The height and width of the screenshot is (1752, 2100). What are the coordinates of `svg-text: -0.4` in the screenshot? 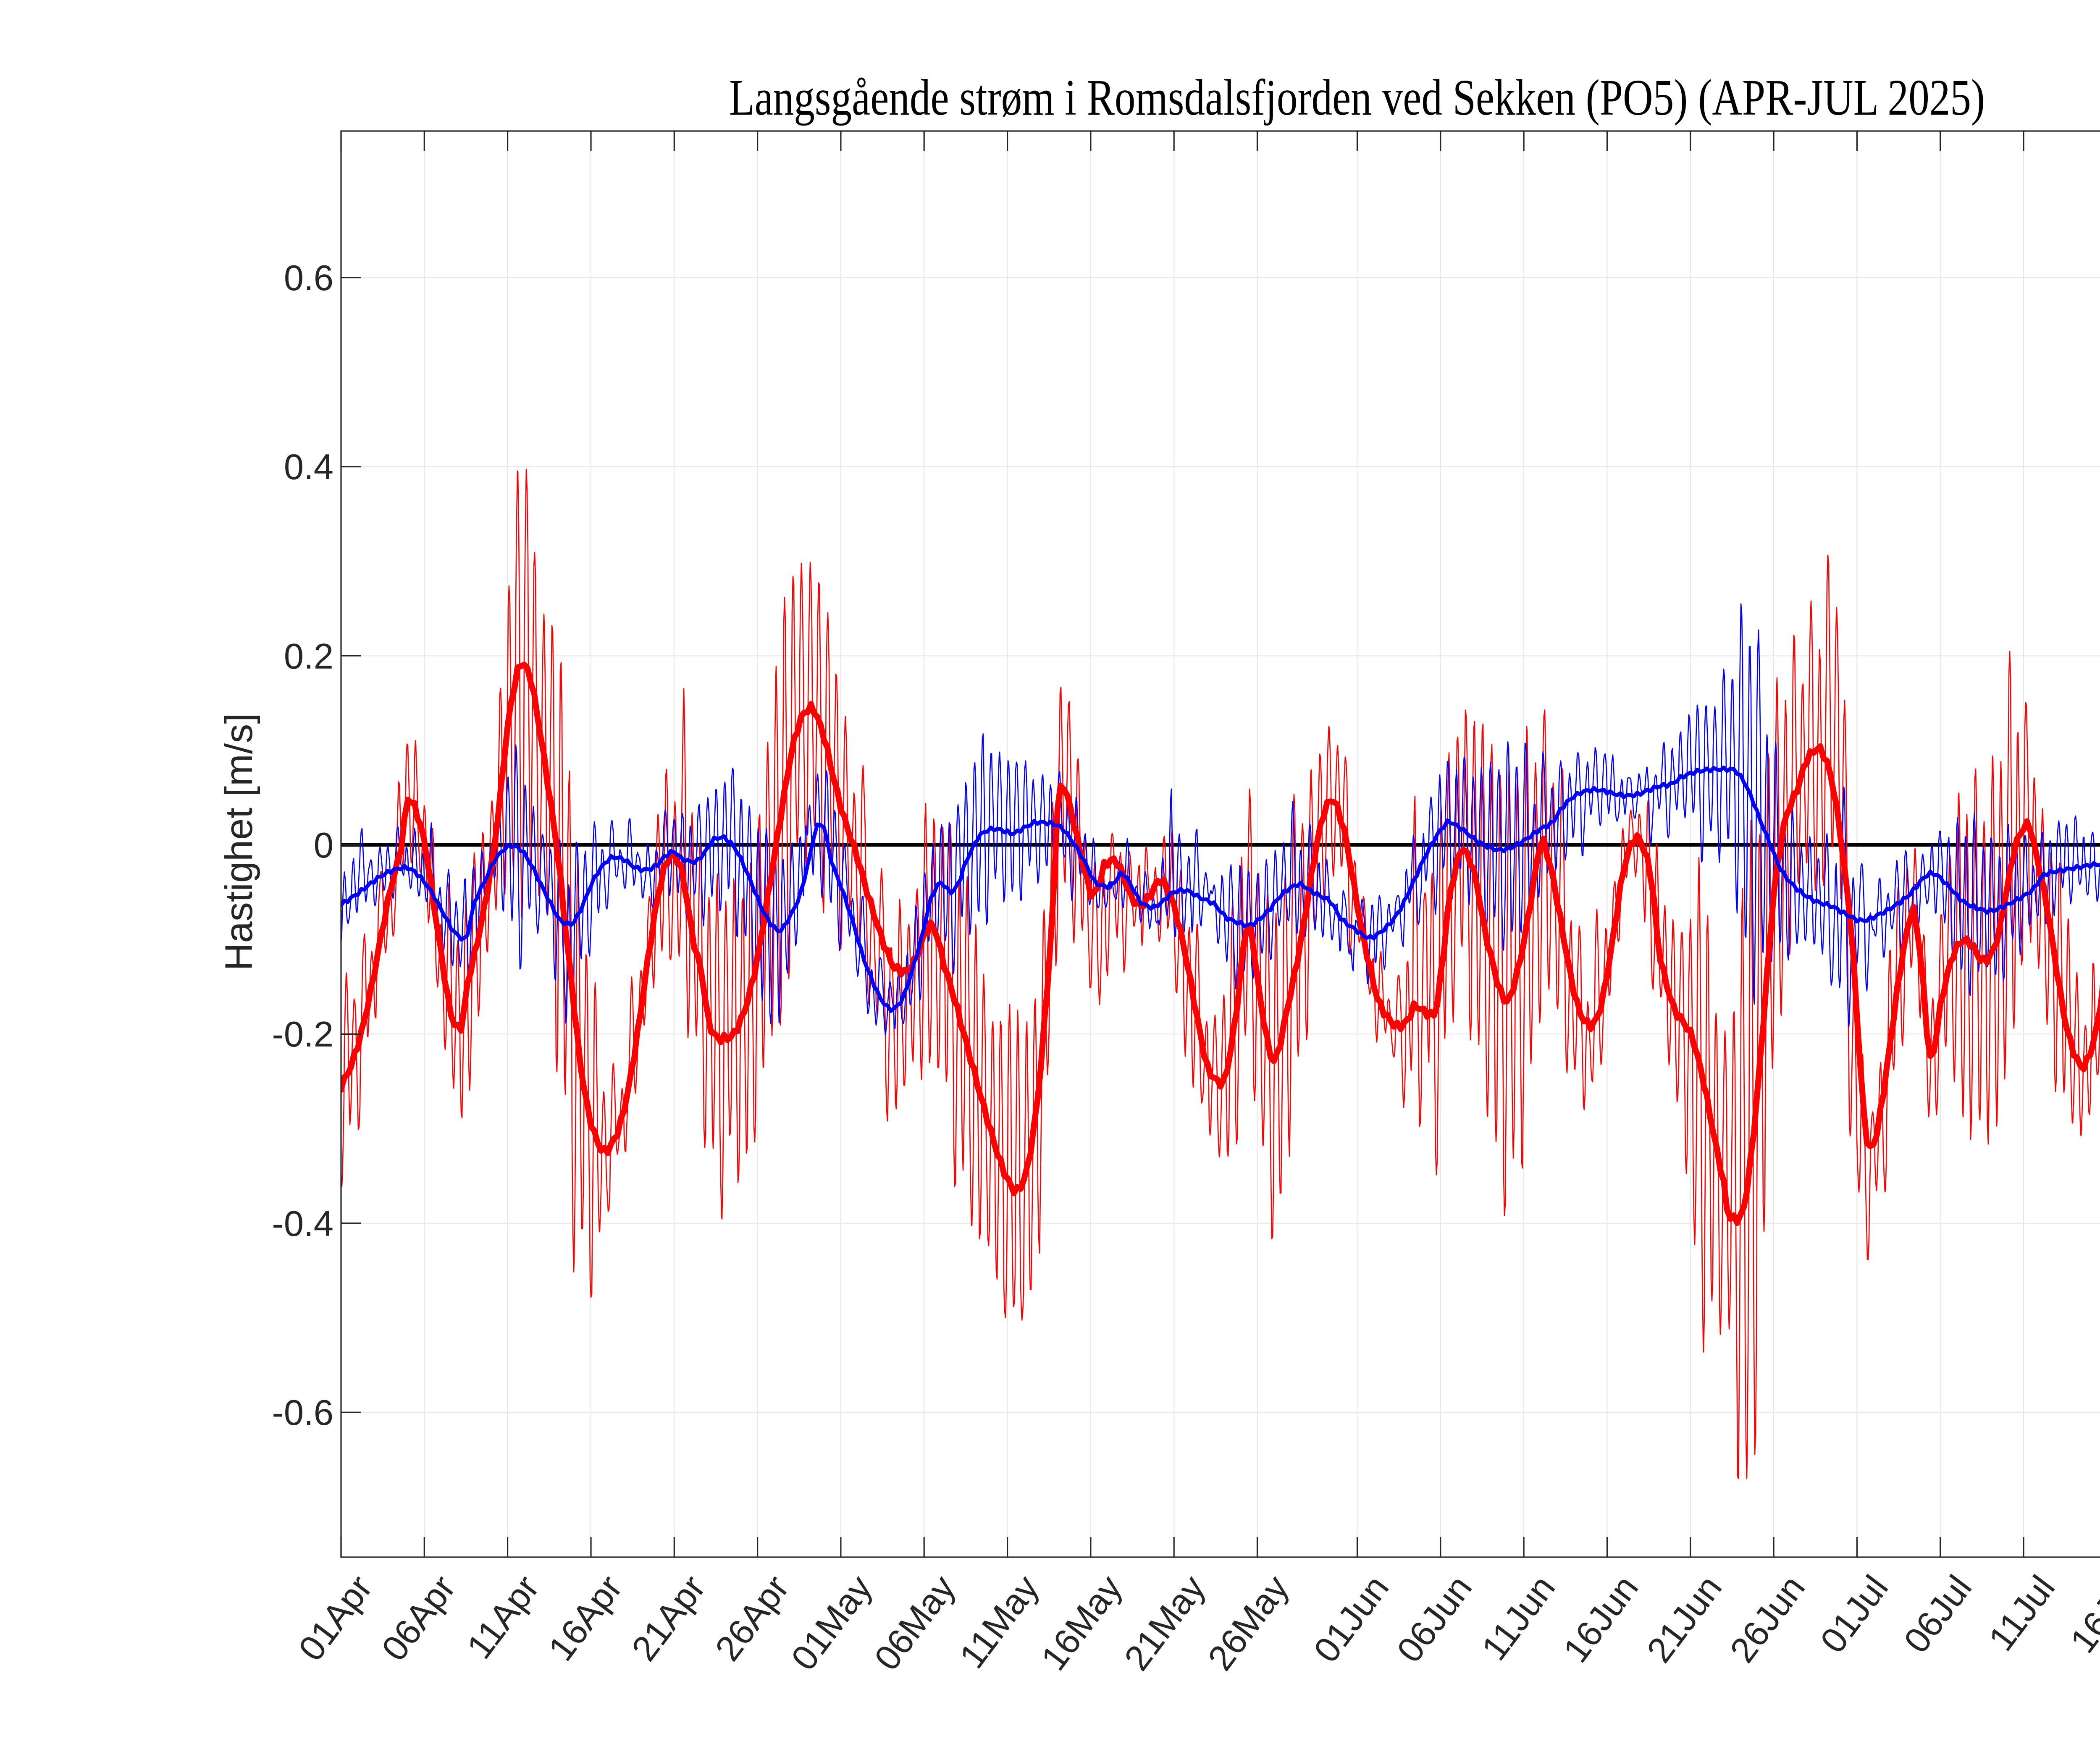 It's located at (302, 1224).